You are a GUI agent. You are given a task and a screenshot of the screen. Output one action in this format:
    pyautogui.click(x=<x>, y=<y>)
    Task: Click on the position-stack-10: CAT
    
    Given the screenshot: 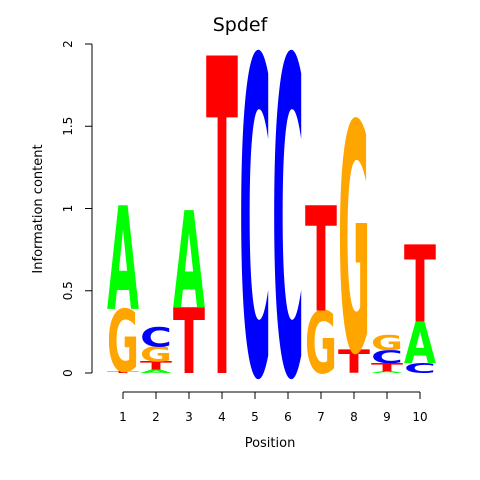 What is the action you would take?
    pyautogui.click(x=420, y=301)
    